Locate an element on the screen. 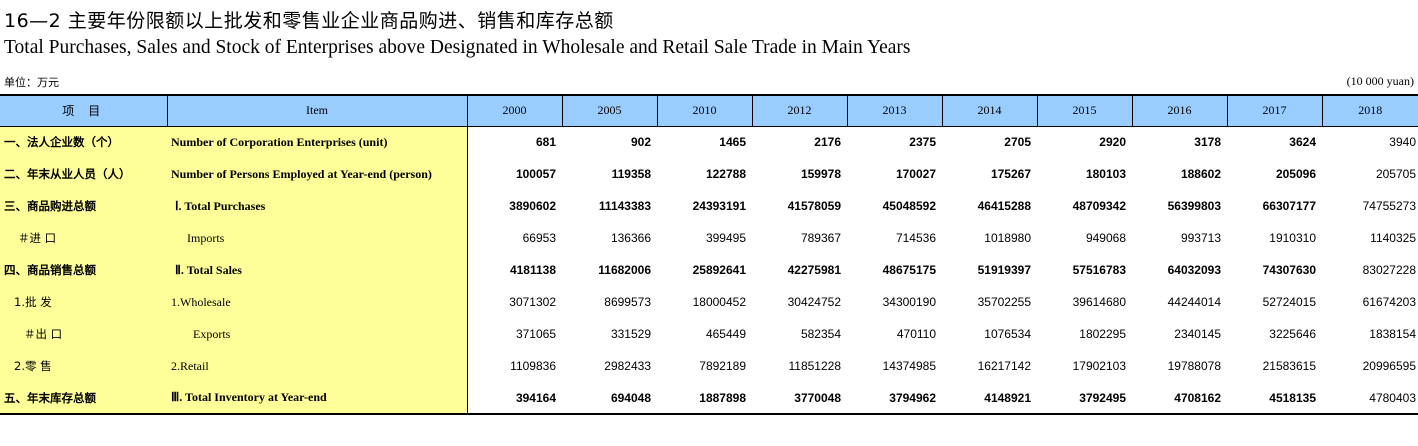 The height and width of the screenshot is (446, 1418). table-cell-value: 159978 is located at coordinates (820, 174).